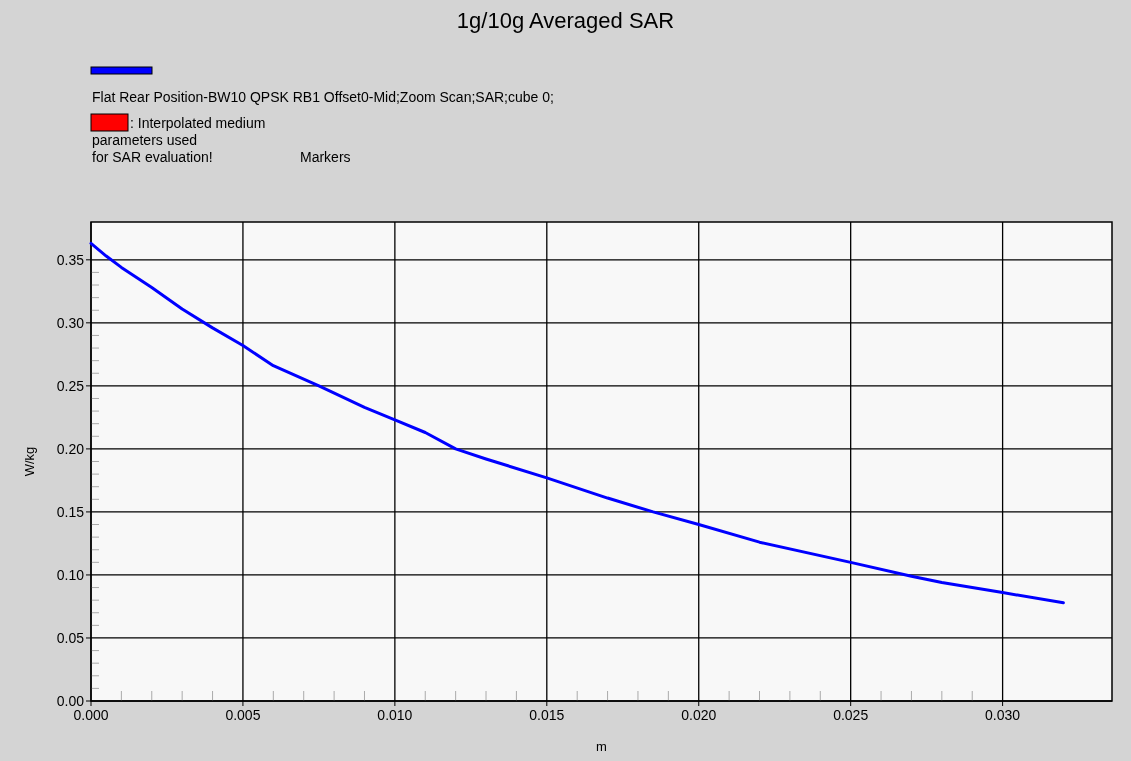  Describe the element at coordinates (395, 715) in the screenshot. I see `x-tick-label: 0.010` at that location.